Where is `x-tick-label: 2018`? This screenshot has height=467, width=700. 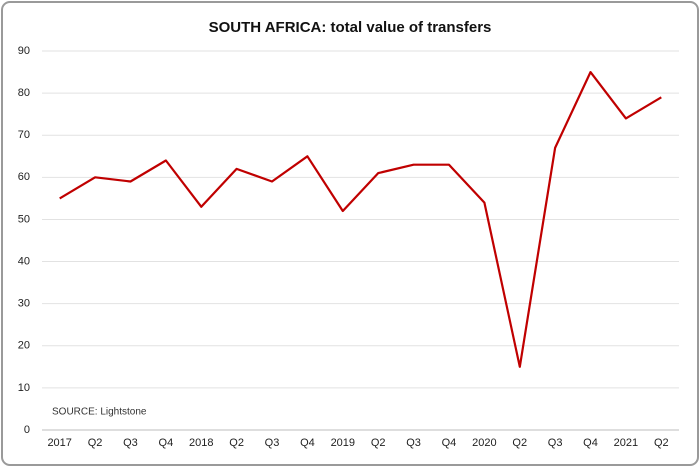
x-tick-label: 2018 is located at coordinates (201, 443).